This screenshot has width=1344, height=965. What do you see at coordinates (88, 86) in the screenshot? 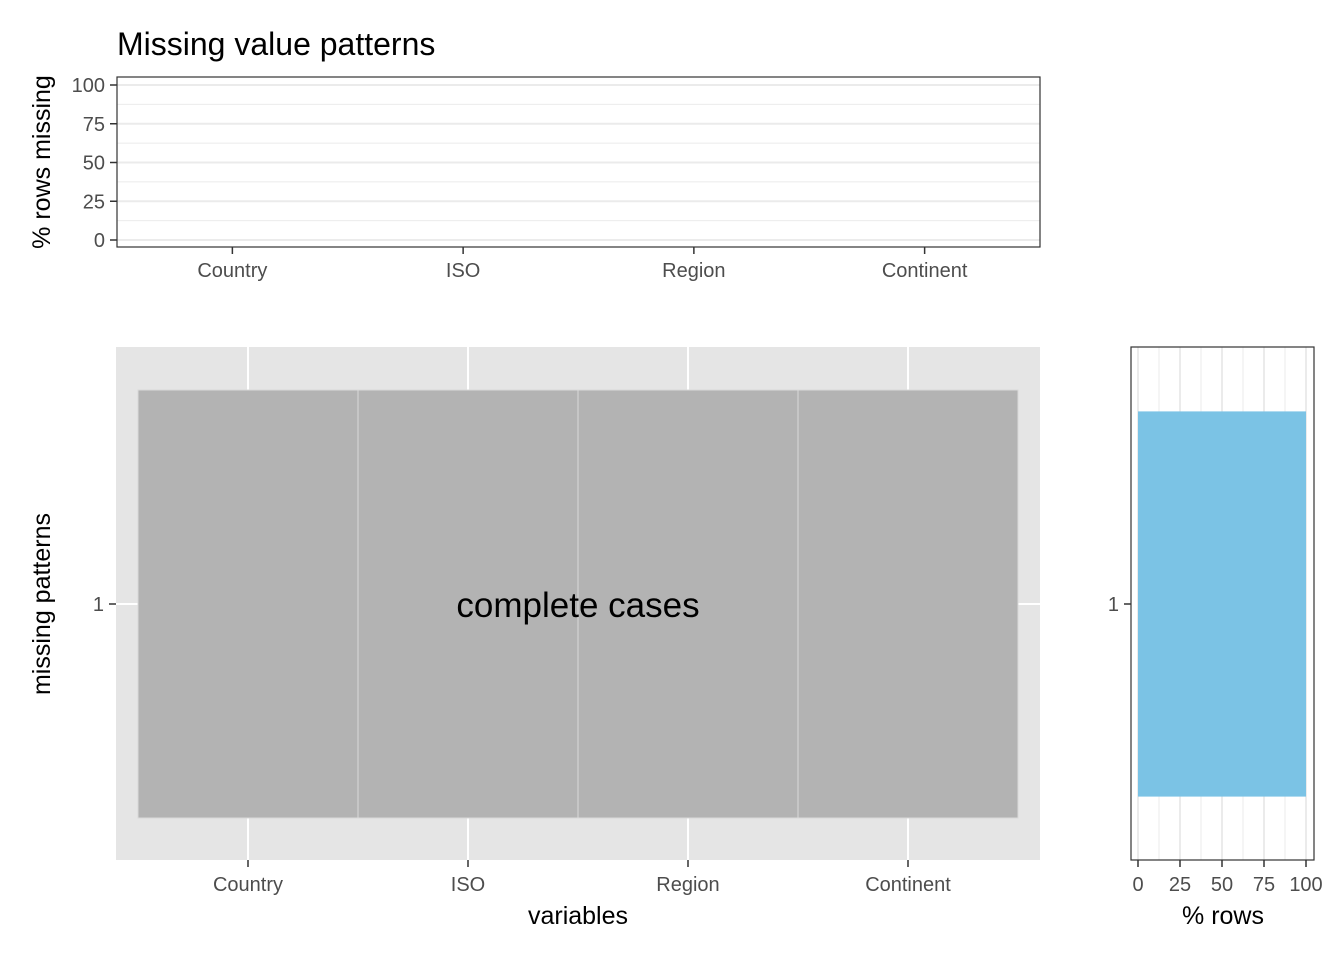
I see `top-y-tick-label: 100` at bounding box center [88, 86].